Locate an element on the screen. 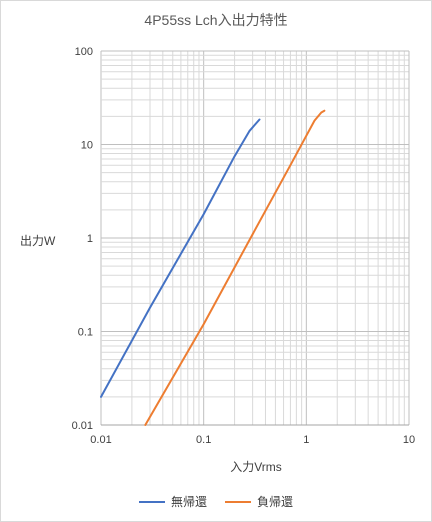 This screenshot has width=432, height=522. legend-label-series-1: 負帰還 is located at coordinates (275, 502).